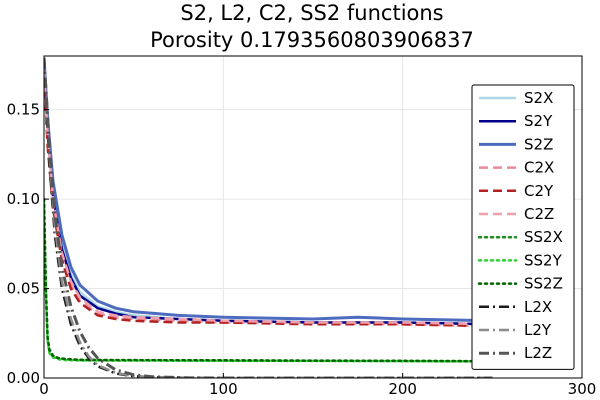 This screenshot has height=400, width=600. I want to click on legend-label-s2y: S2Y, so click(538, 121).